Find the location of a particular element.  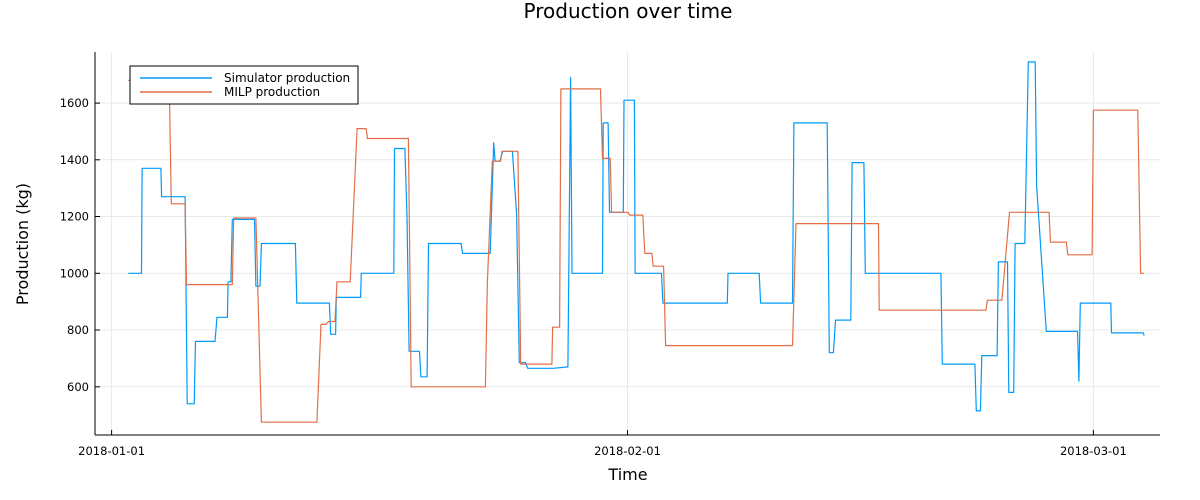

x-axis-ticks: 2018-01-01 2018-02-01 2018-03-01 is located at coordinates (602, 444).